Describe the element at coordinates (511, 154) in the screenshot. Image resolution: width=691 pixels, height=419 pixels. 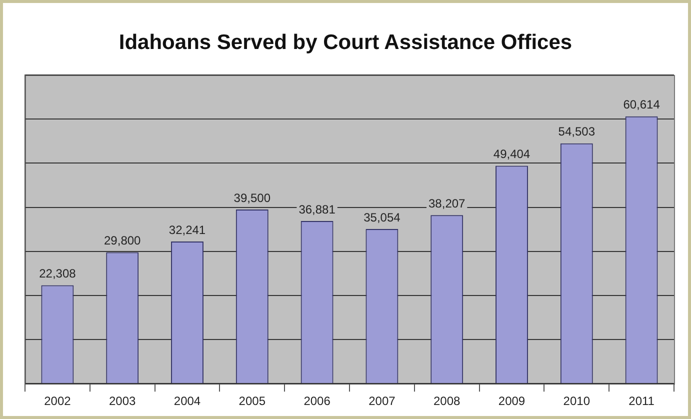
I see `data-label: 49,404` at that location.